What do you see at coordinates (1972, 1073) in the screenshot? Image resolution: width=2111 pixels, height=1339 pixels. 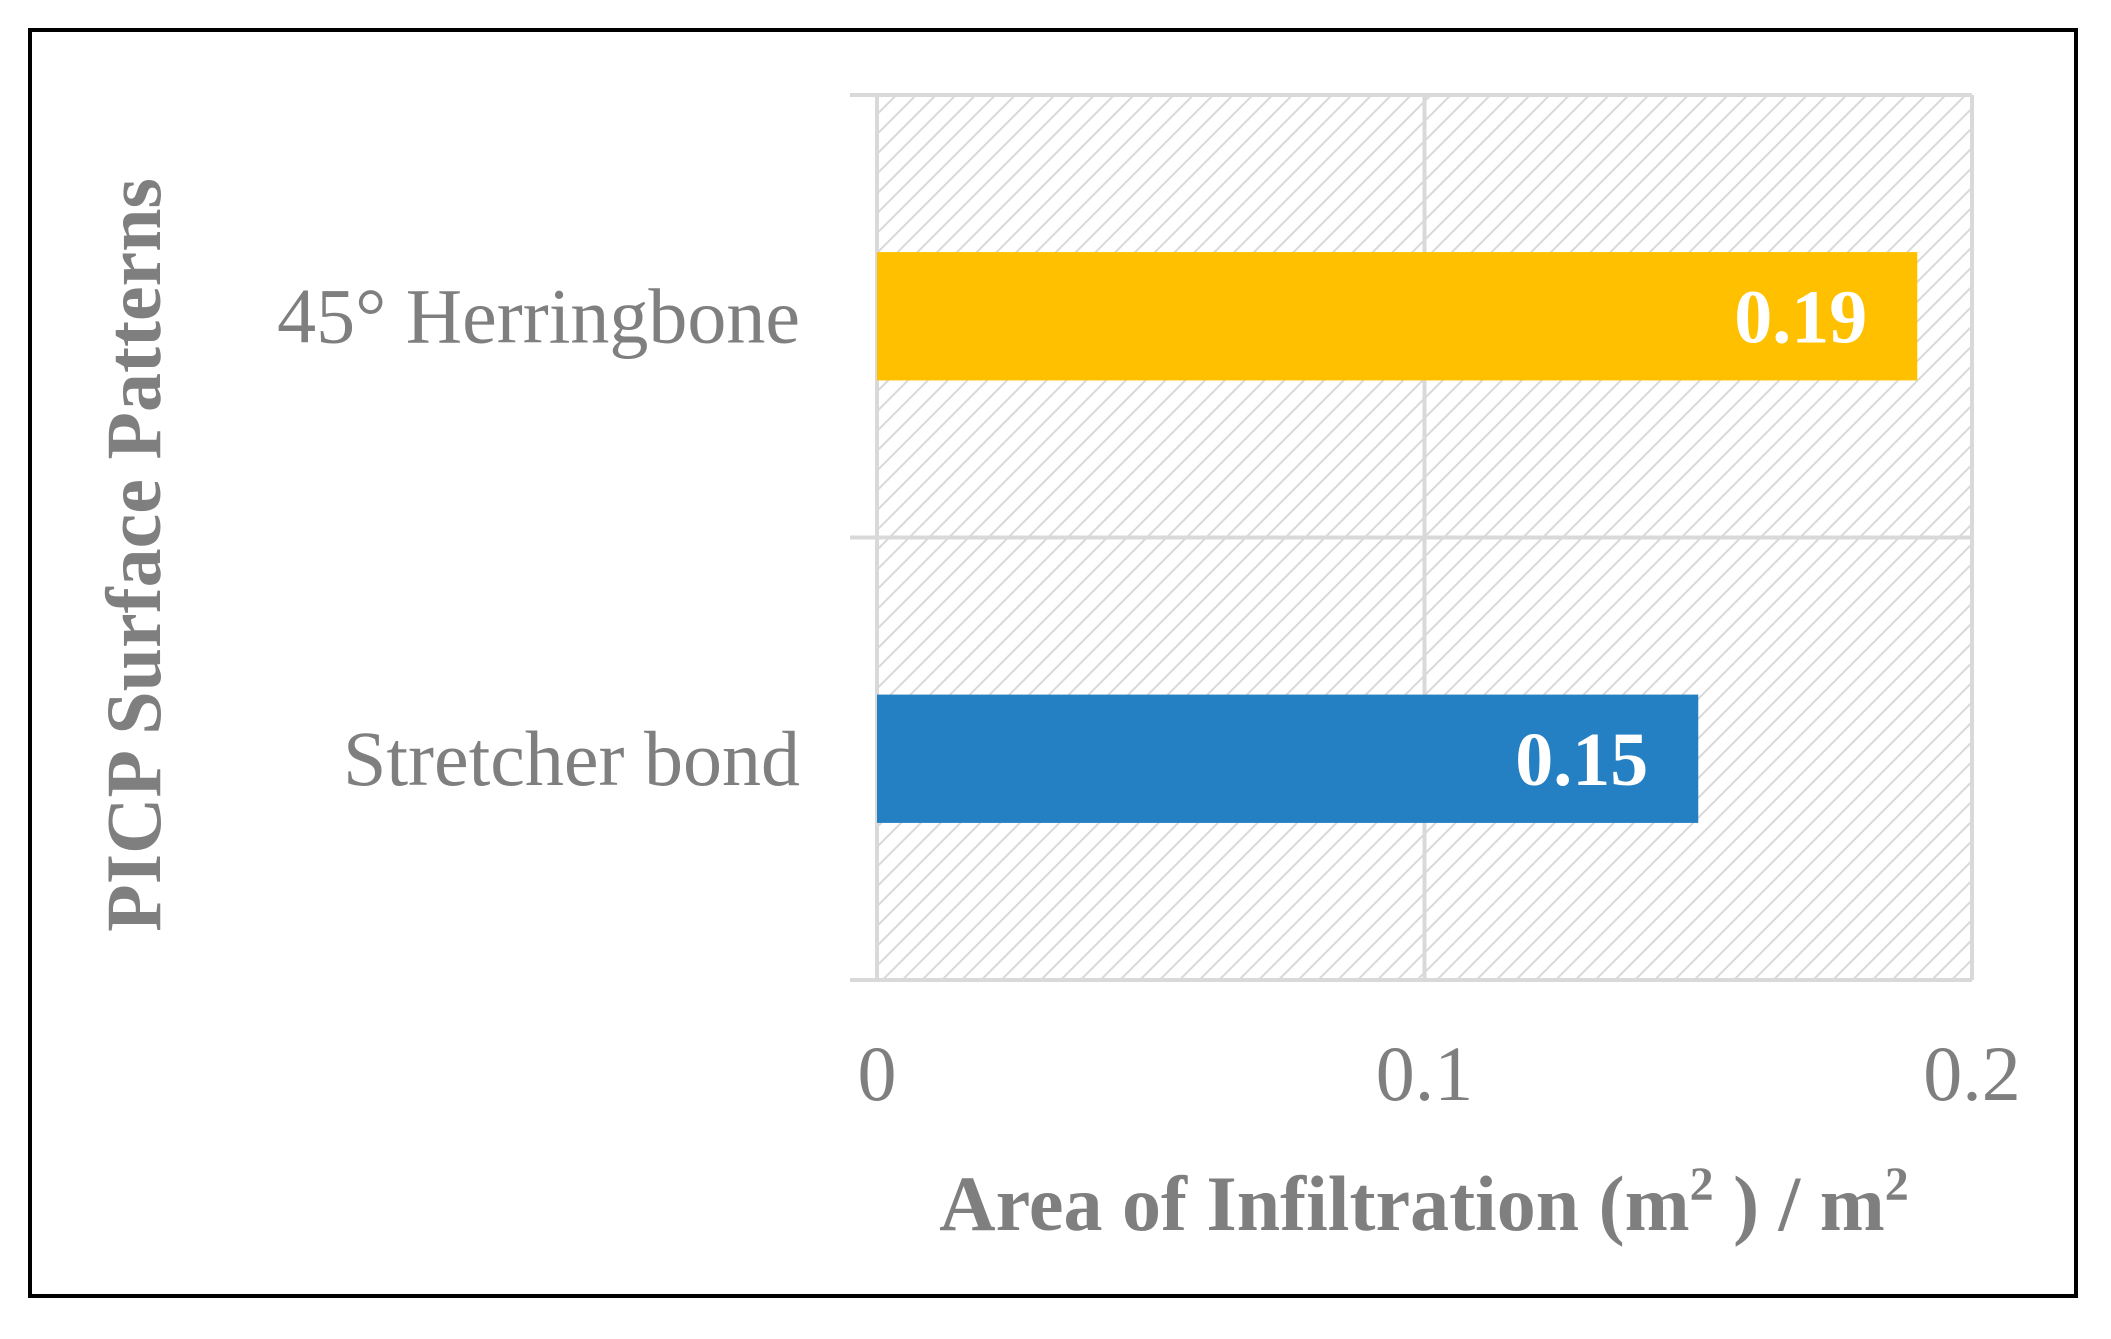 I see `x-tick-label-2: 0.2` at bounding box center [1972, 1073].